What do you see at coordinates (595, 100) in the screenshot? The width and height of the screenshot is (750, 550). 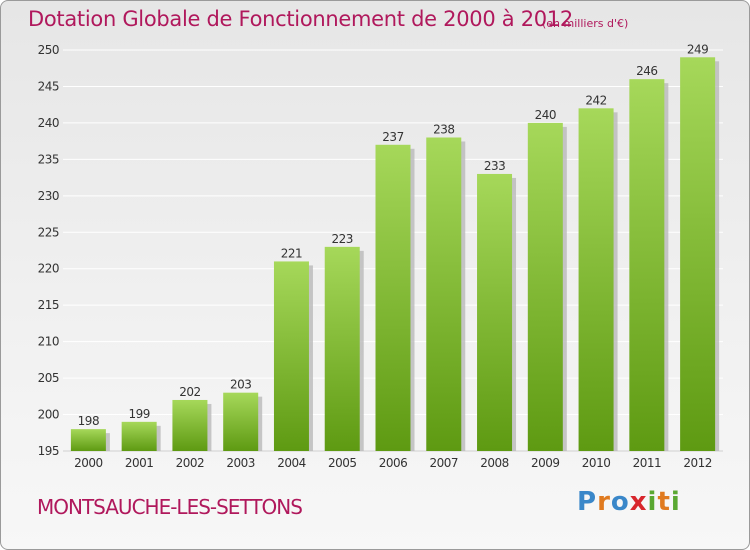 I see `value-label-2010: 242` at bounding box center [595, 100].